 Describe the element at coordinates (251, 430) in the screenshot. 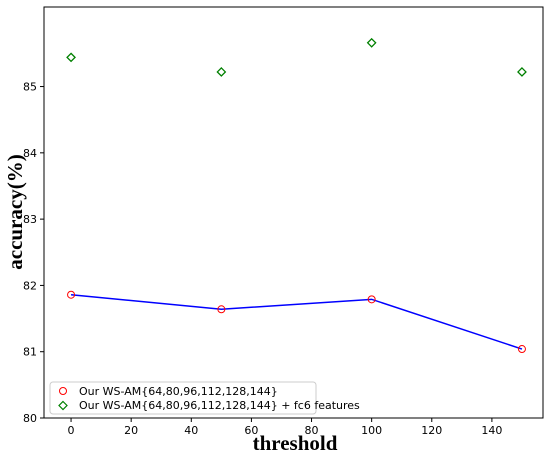

I see `x-tick-label: 60` at that location.